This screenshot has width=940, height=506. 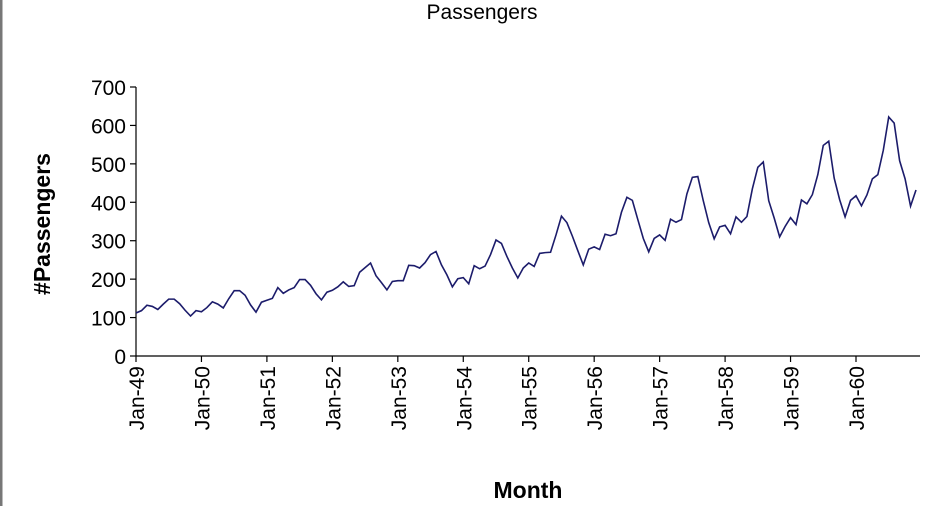 I want to click on x-tick-label: Jan-58, so click(x=726, y=398).